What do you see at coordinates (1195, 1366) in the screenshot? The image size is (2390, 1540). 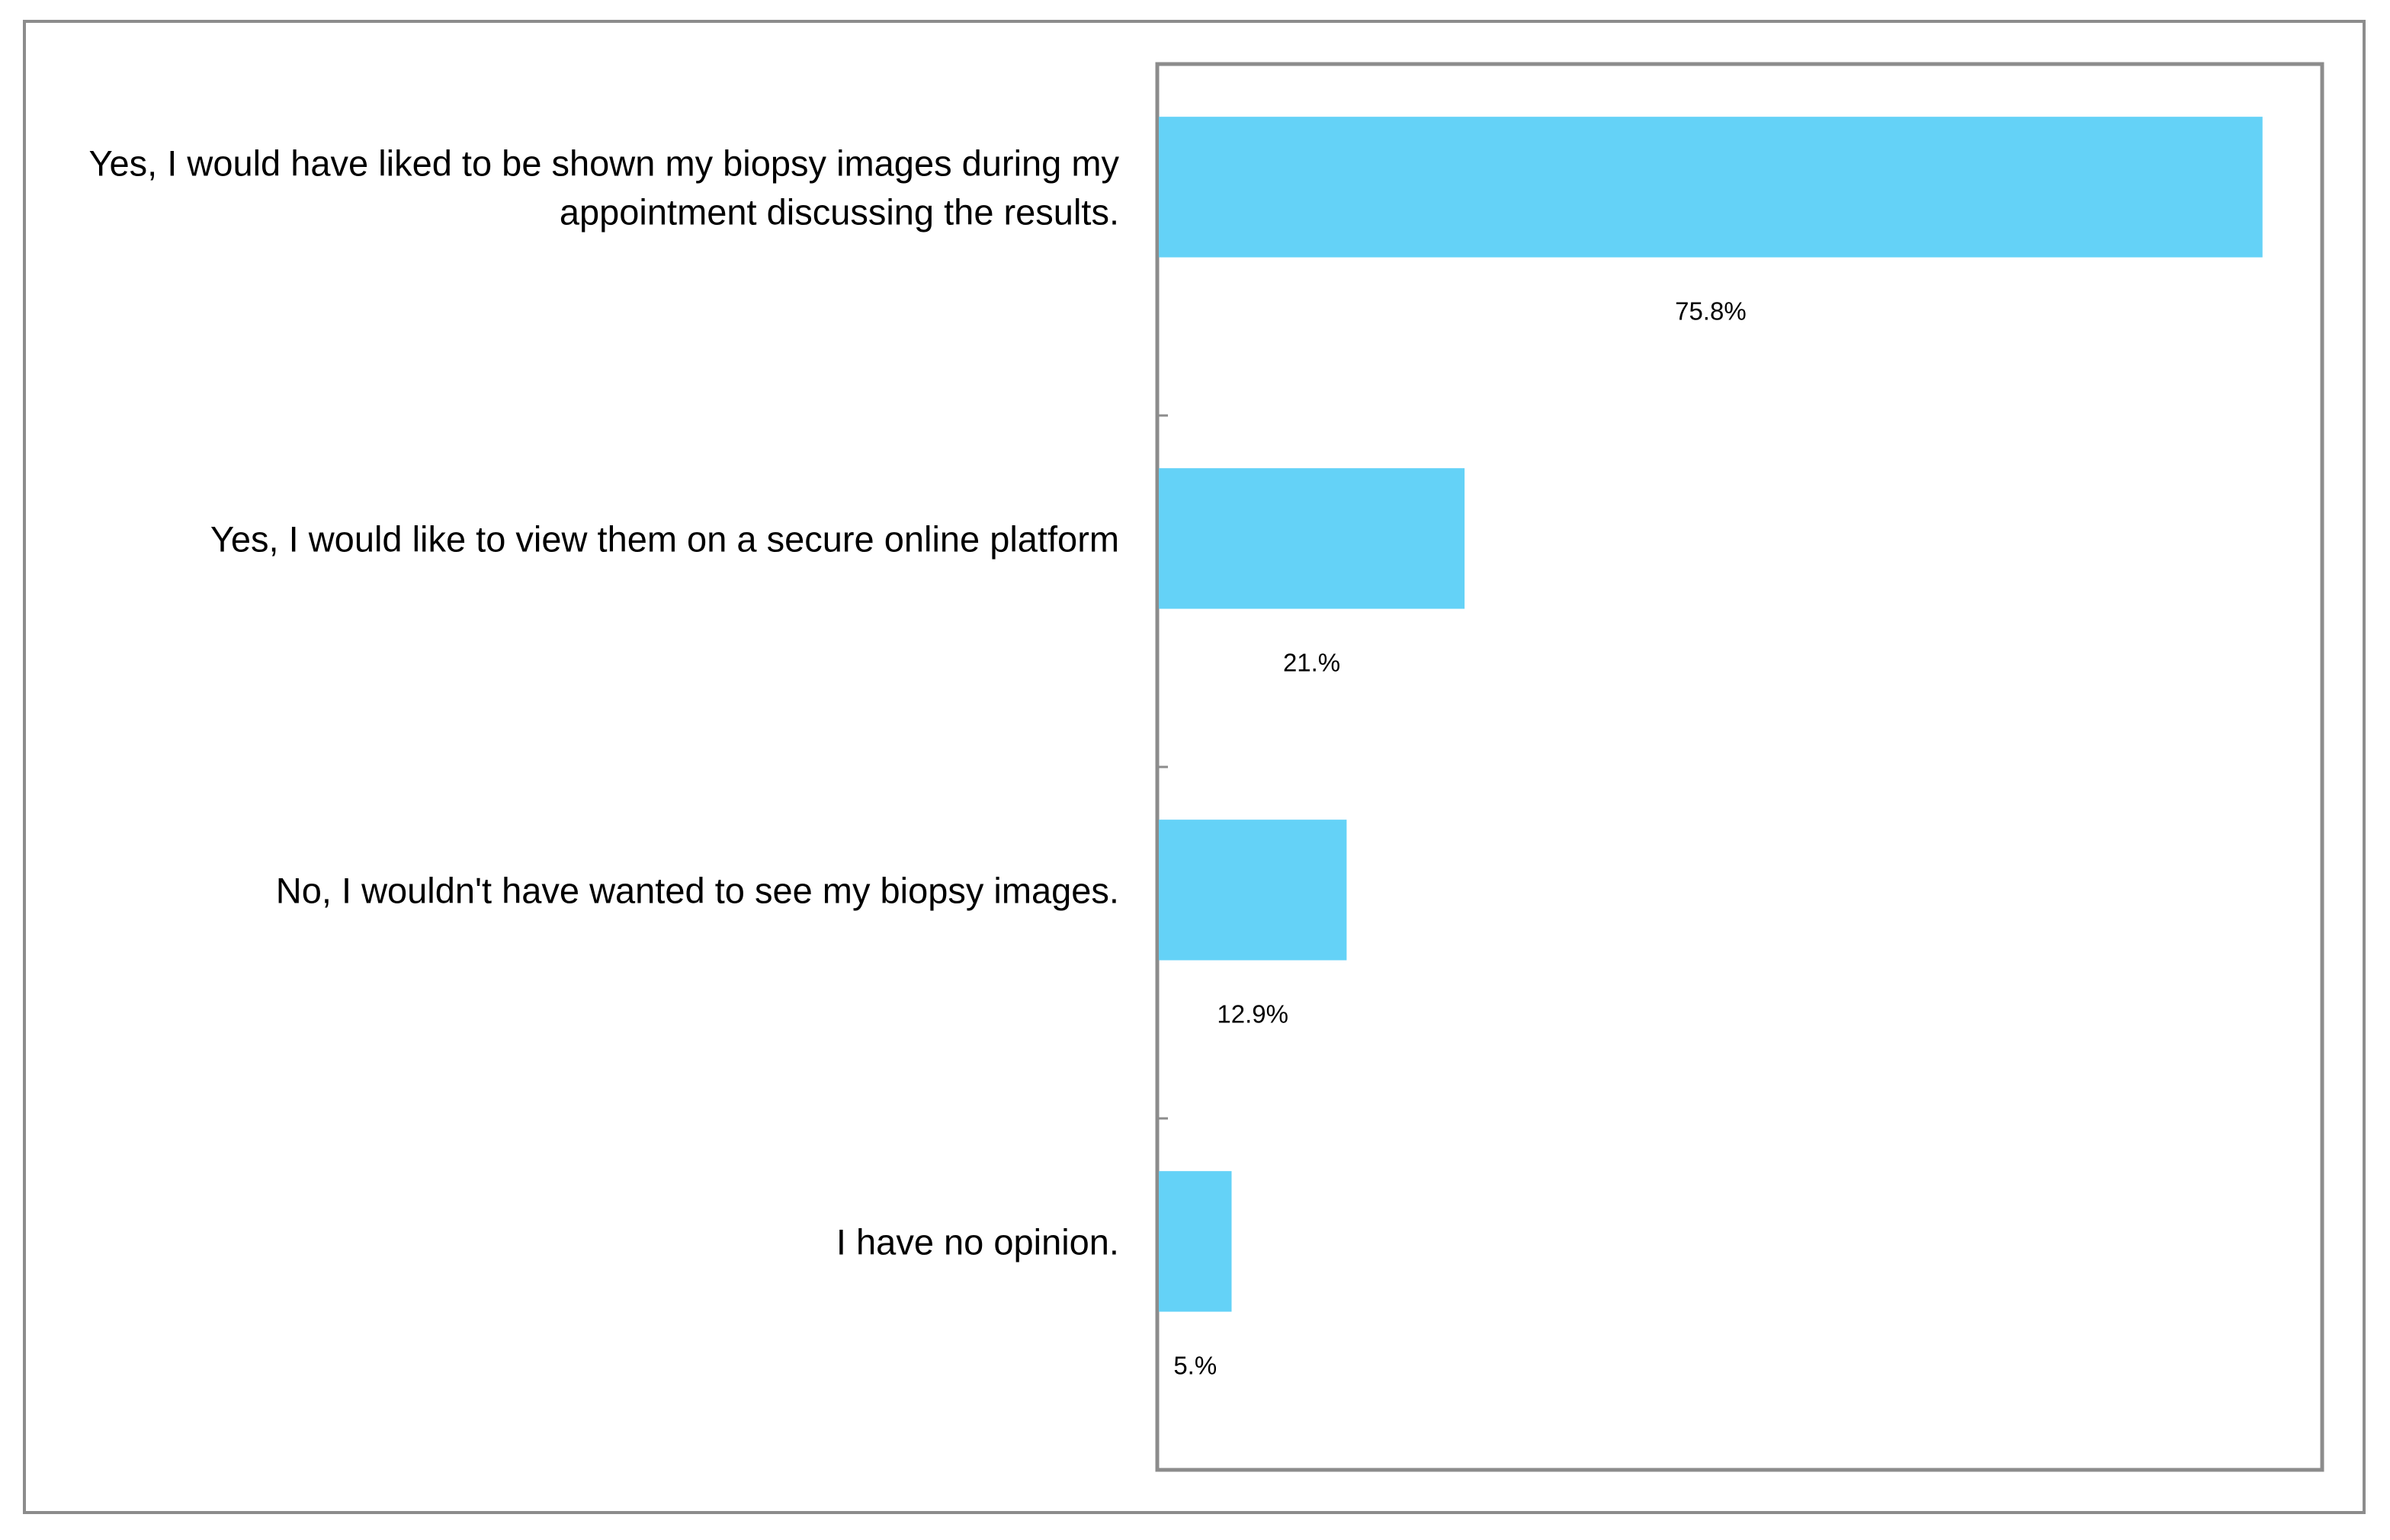 I see `data-label: 5.%` at bounding box center [1195, 1366].